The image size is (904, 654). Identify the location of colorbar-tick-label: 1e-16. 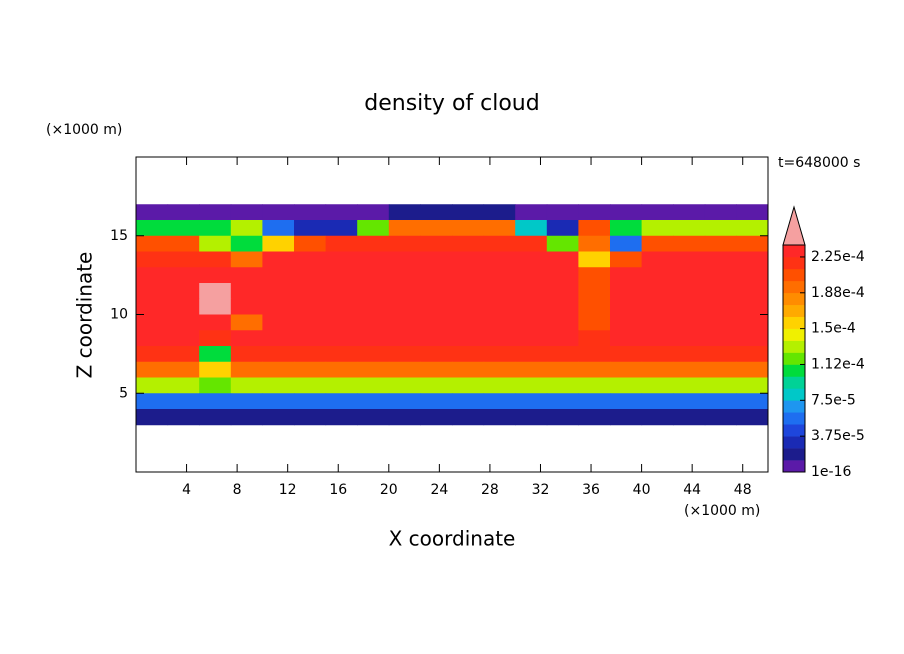
(831, 472).